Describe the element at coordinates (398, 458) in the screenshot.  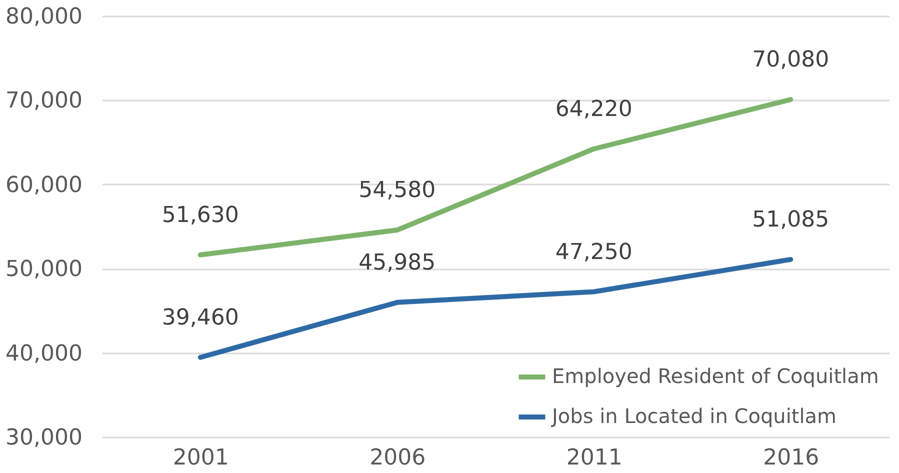
I see `x-tick-label: 2006` at that location.